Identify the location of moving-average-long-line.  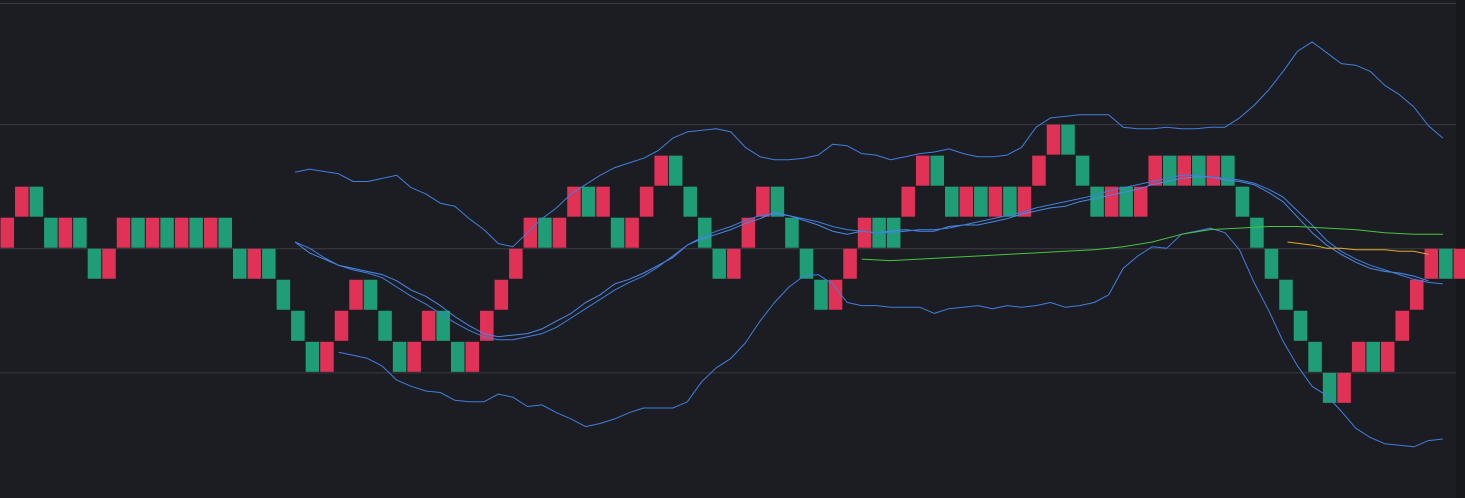
(1152, 244).